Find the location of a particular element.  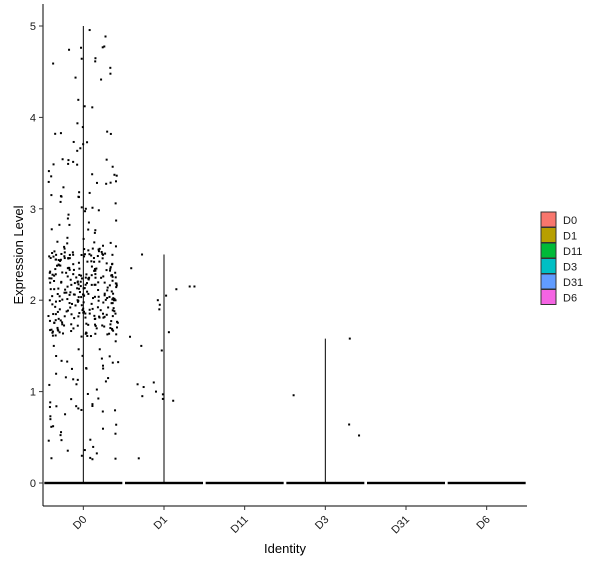

x-ticks: D0 D1 D11 D3 D31 D6 is located at coordinates (282, 521).